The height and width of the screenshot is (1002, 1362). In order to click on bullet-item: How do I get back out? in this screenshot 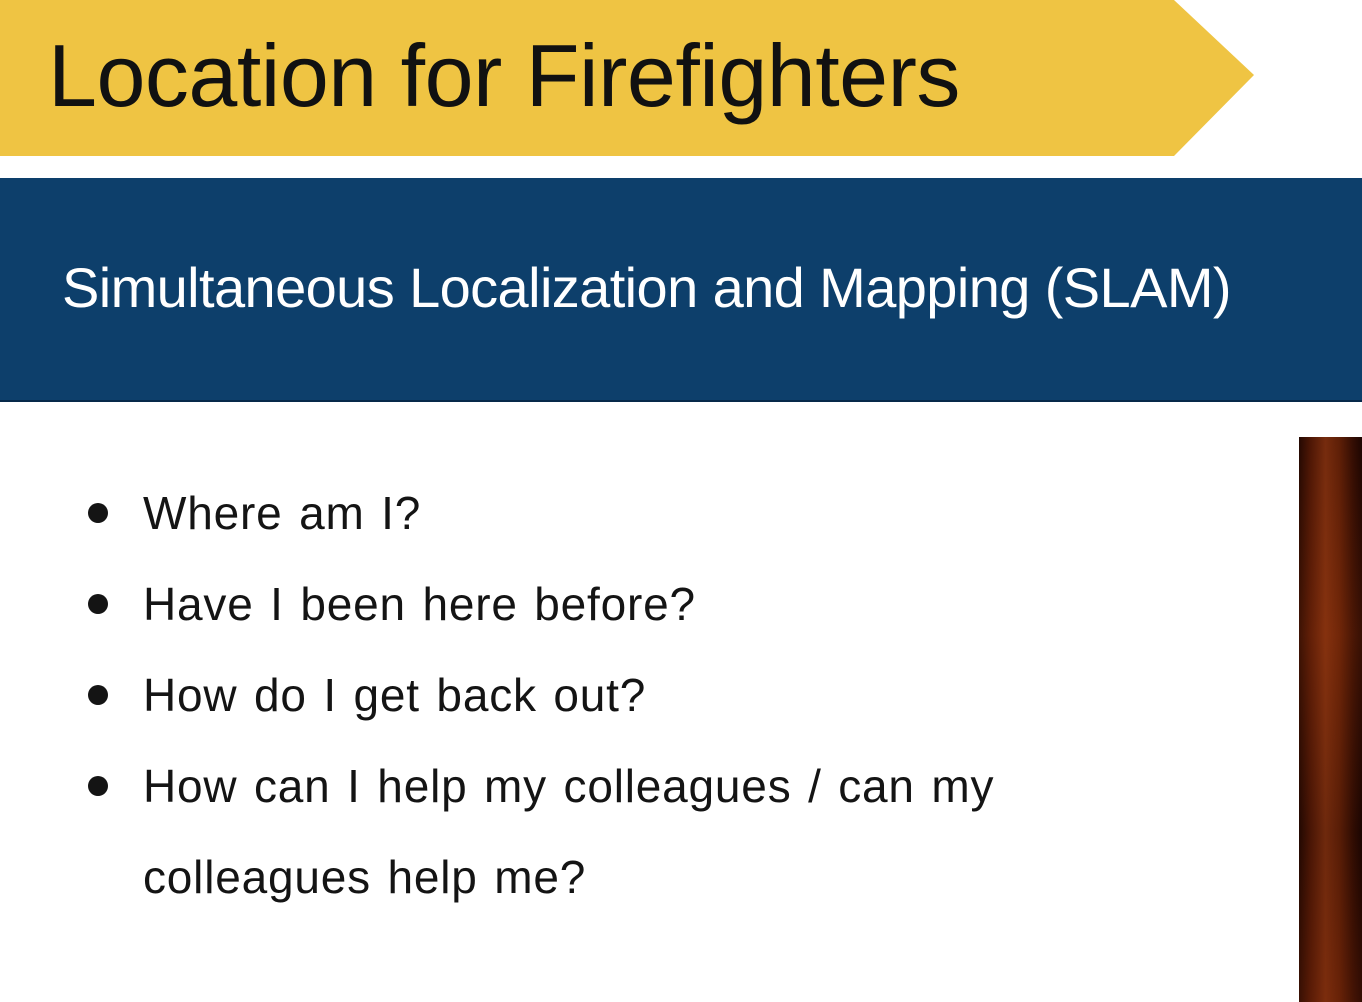, I will do `click(560, 695)`.